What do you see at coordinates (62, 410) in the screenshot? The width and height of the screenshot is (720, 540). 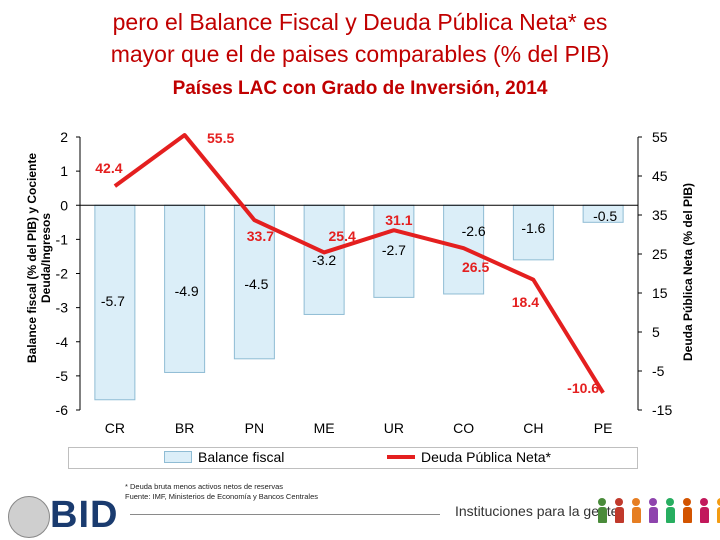 I see `tick-label-left: -6` at bounding box center [62, 410].